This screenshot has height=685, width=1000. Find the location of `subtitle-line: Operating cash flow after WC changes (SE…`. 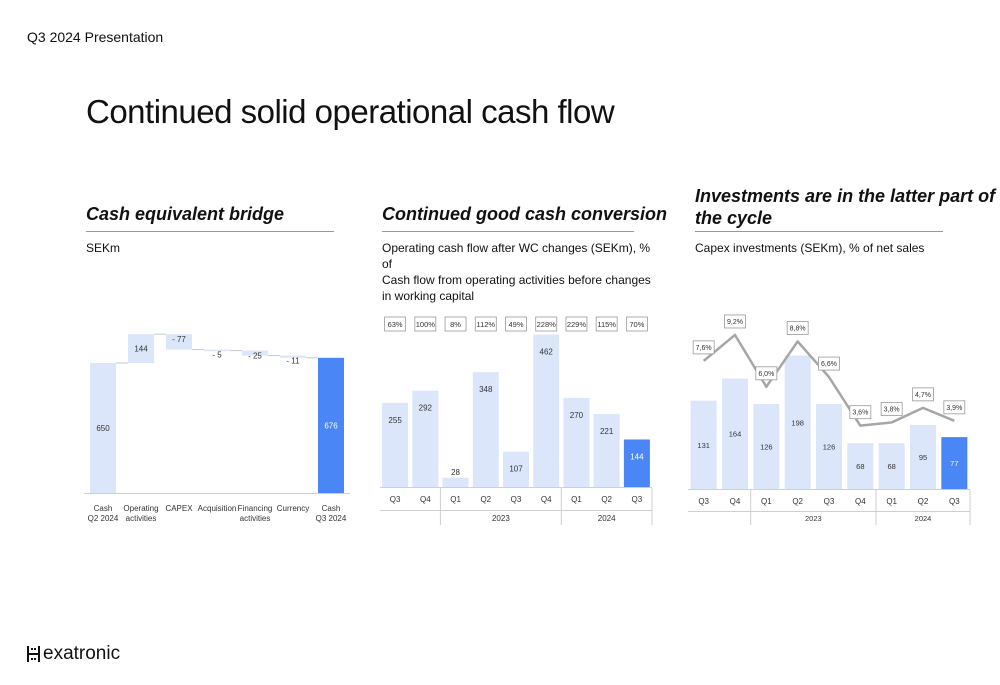

subtitle-line: Operating cash flow after WC changes (SE… is located at coordinates (516, 256).